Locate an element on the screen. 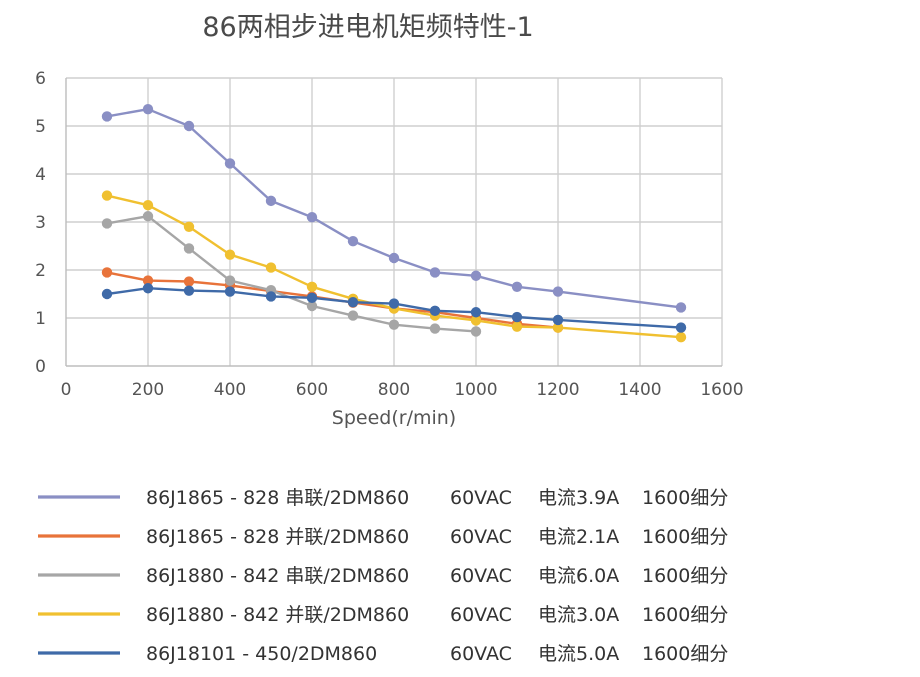  y-tick-label: 1 is located at coordinates (40, 319).